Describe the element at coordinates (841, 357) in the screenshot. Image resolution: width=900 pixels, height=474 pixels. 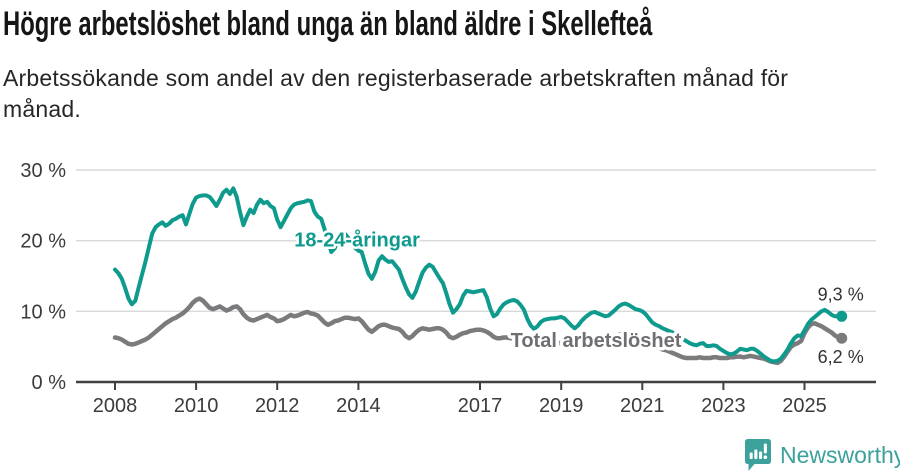
I see `end-value-label-total: 6,2 %` at that location.